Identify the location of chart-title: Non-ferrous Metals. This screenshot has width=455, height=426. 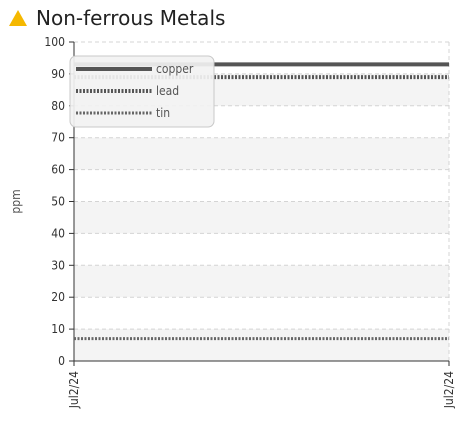
(131, 18).